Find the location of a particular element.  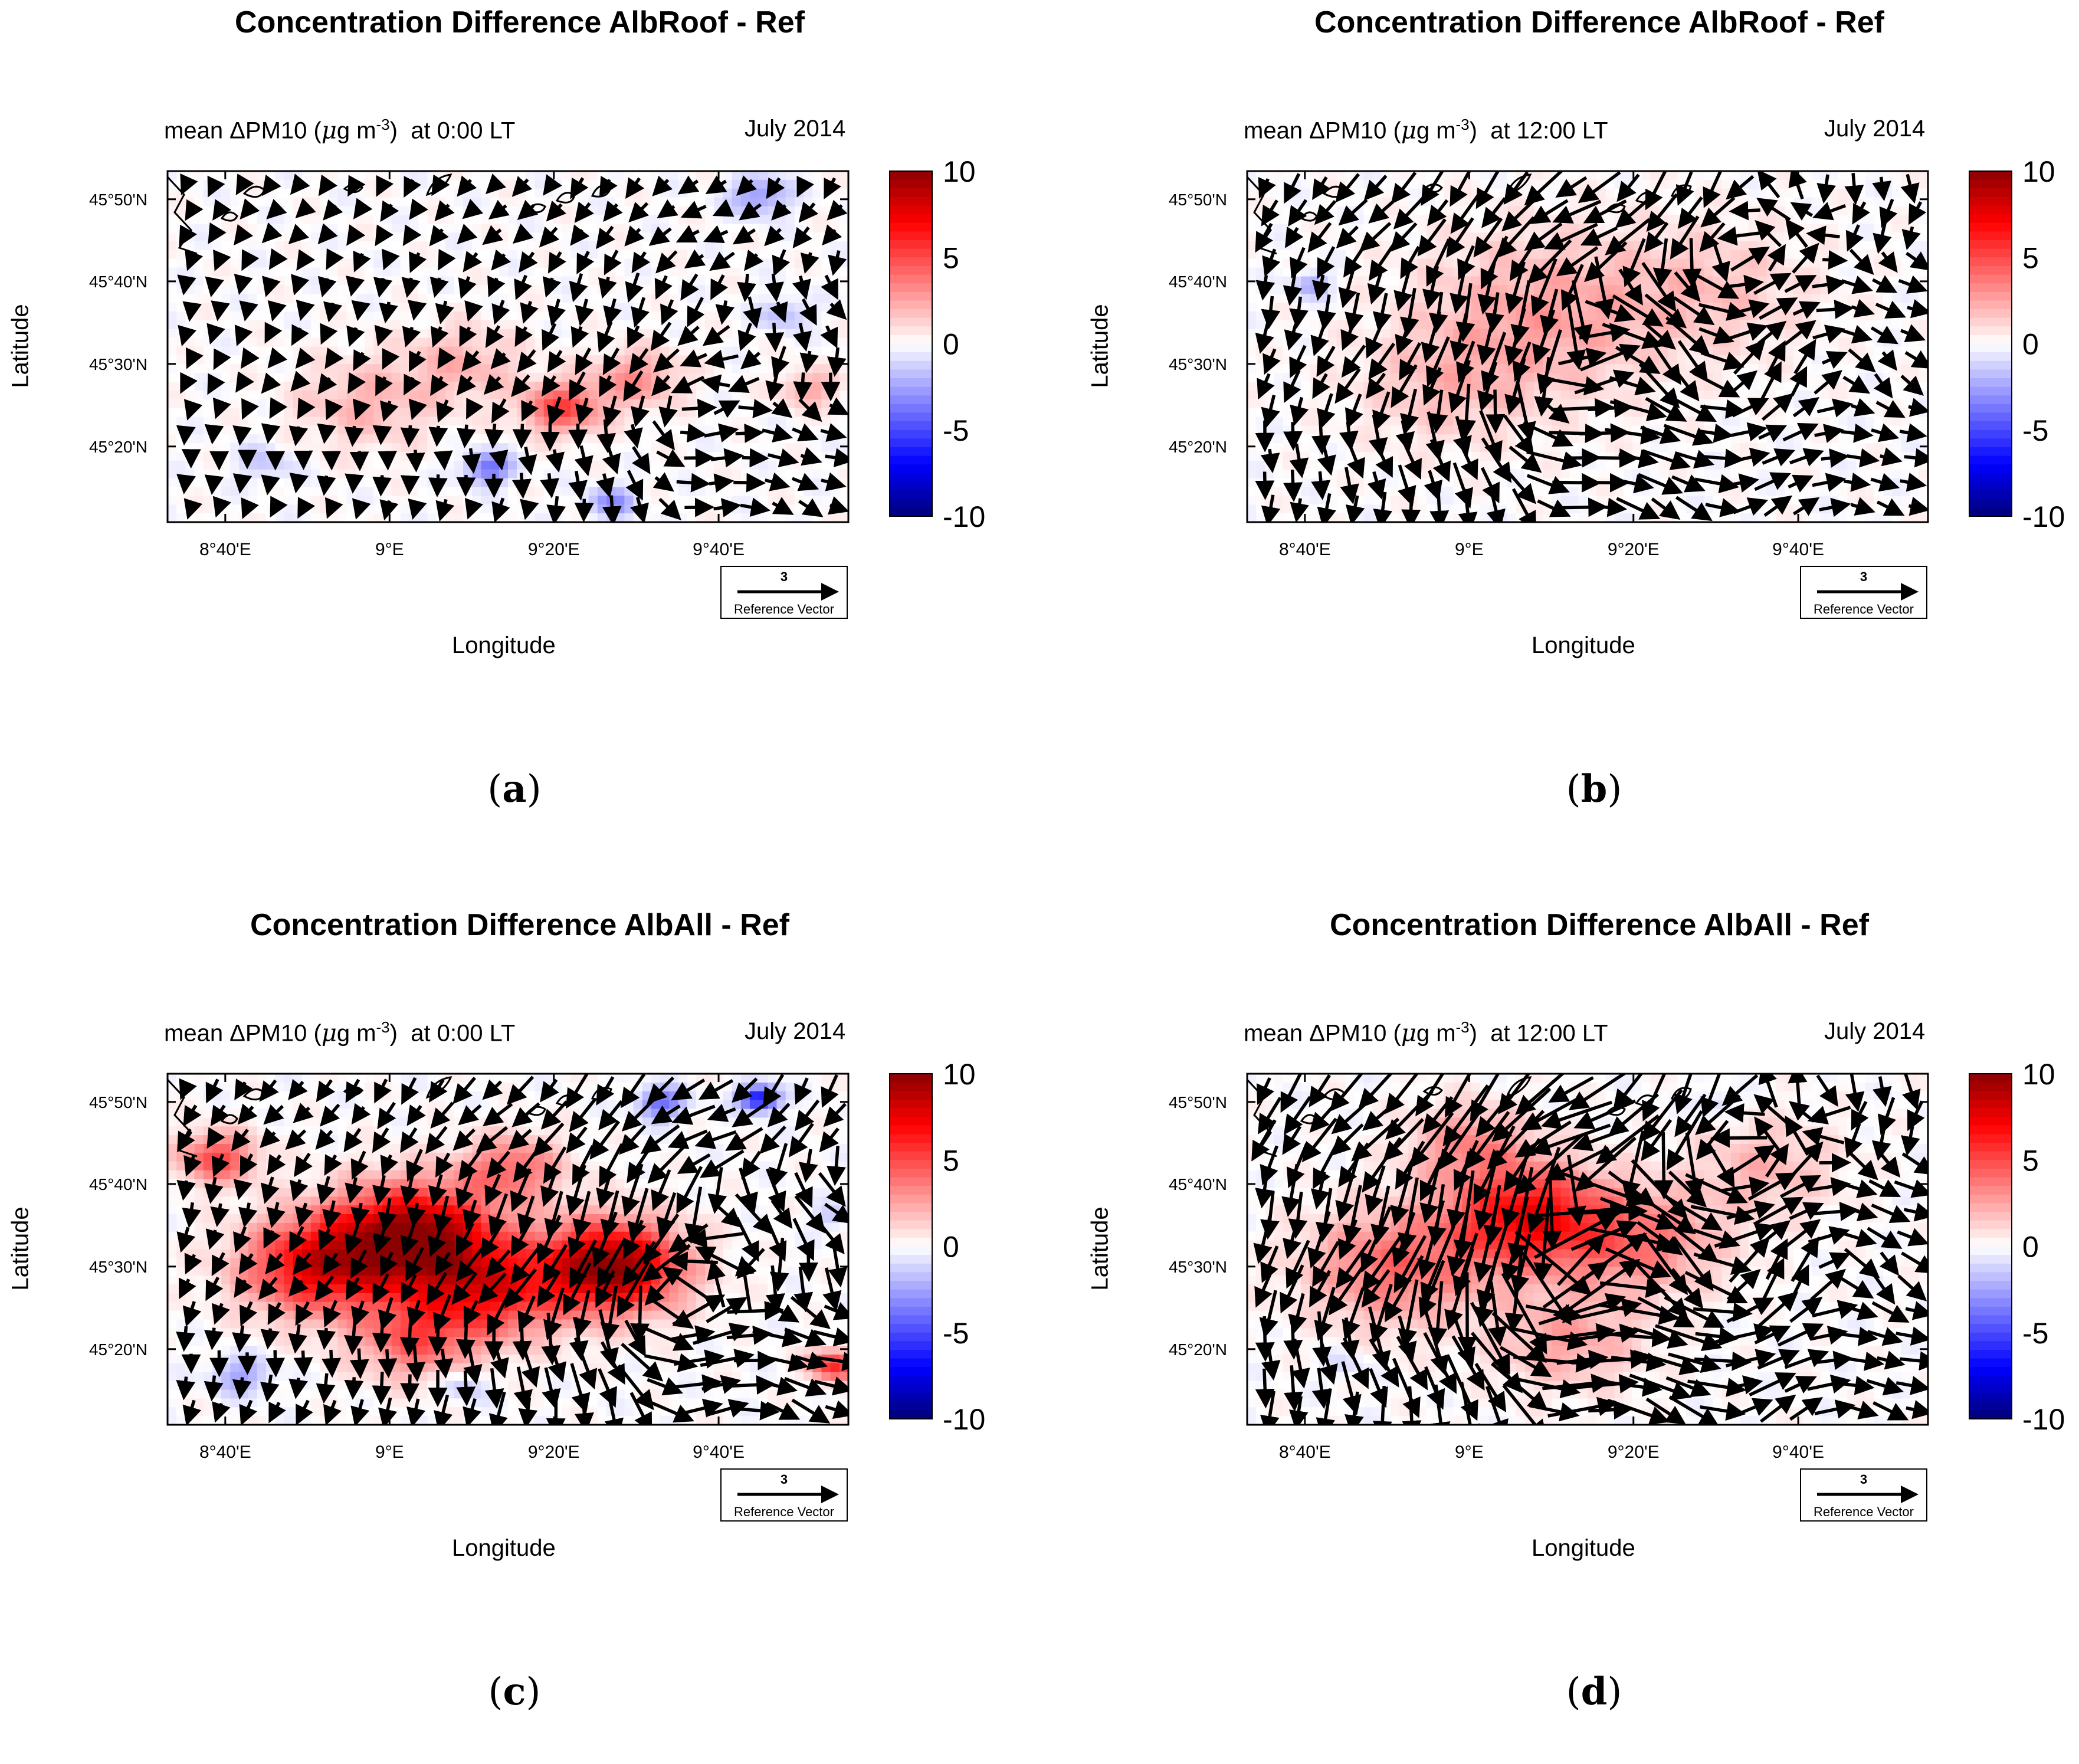

wind-vector is located at coordinates (415, 458).